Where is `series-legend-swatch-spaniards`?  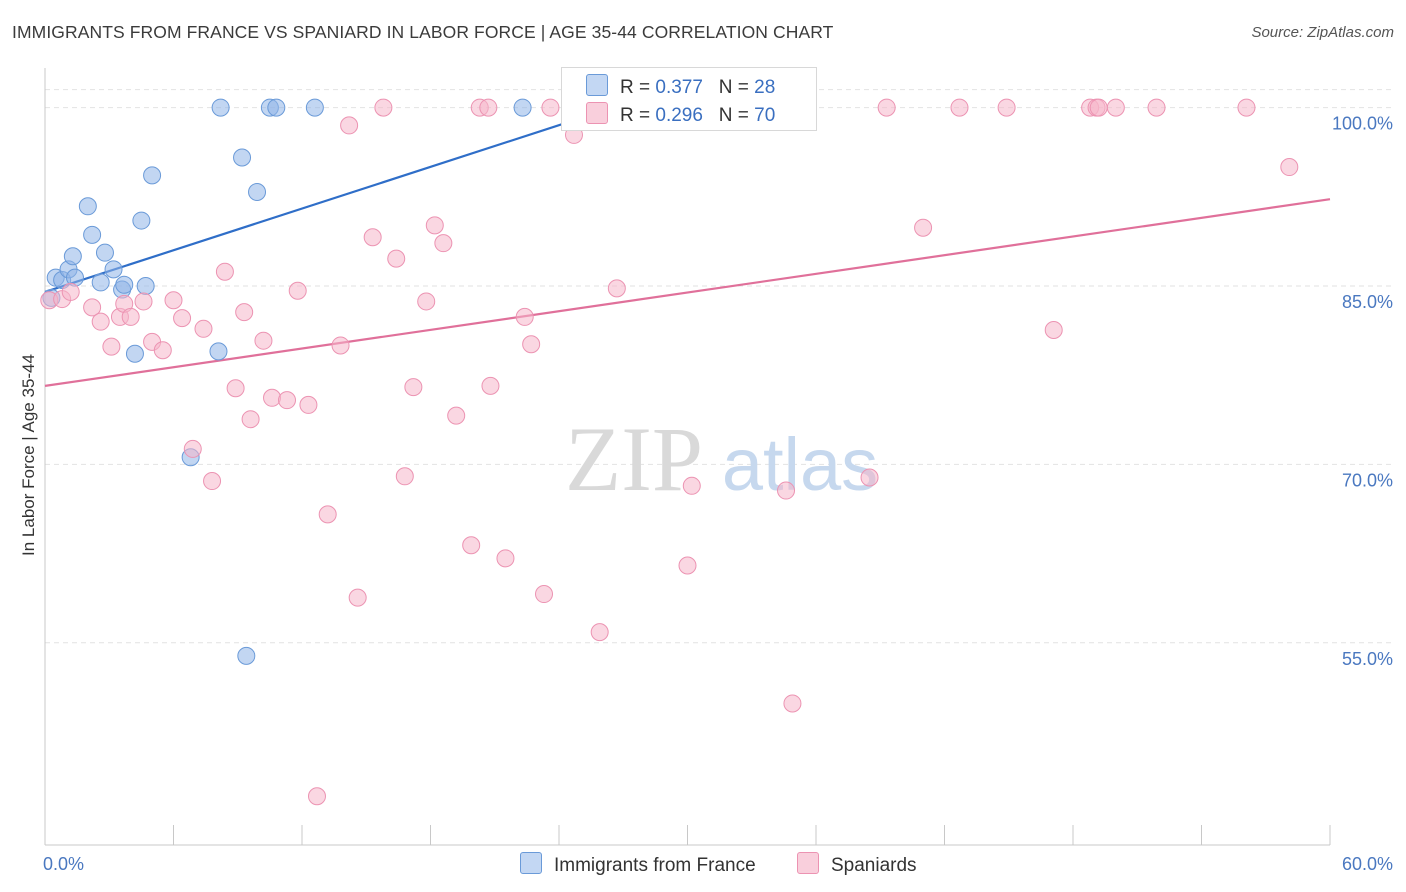
series-legend-swatch-spaniards is located at coordinates (808, 863).